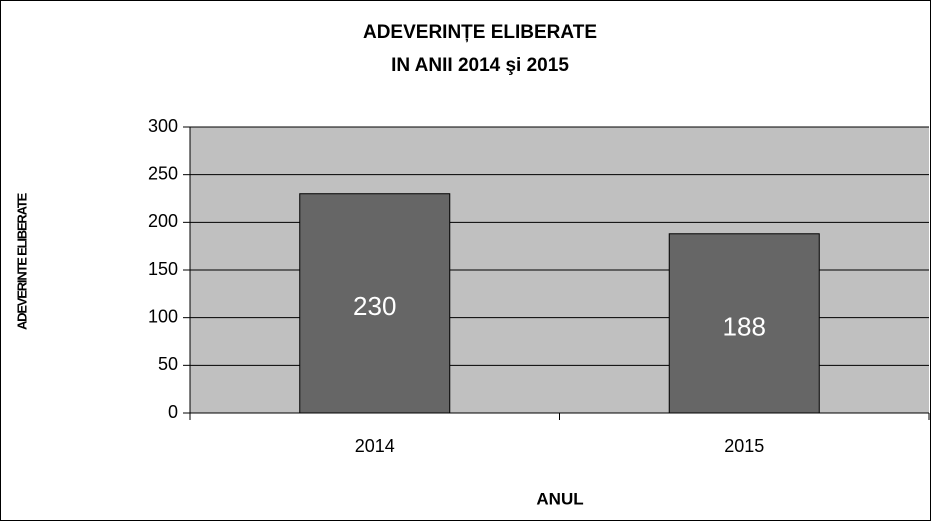  I want to click on chart-title: ADEVERINȚE ELIBERATE, so click(480, 32).